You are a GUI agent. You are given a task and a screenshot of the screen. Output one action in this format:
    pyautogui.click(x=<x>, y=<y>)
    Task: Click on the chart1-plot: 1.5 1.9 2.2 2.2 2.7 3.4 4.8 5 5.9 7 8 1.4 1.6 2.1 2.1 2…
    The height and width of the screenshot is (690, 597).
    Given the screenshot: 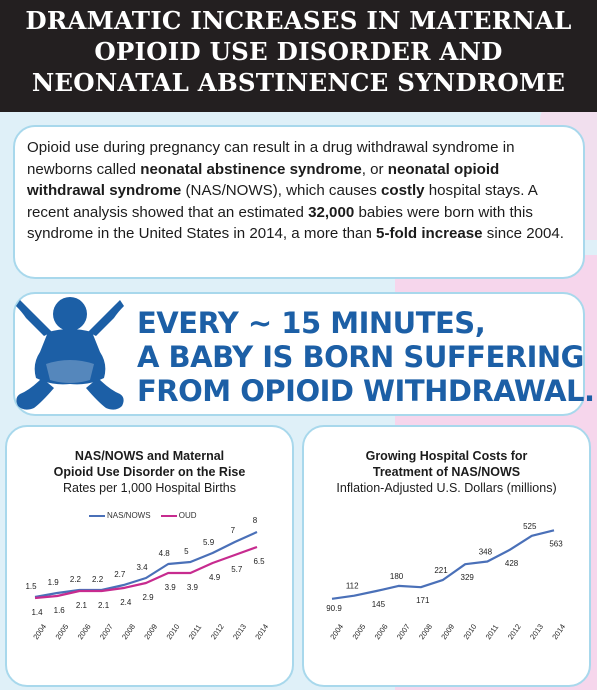 What is the action you would take?
    pyautogui.click(x=147, y=578)
    